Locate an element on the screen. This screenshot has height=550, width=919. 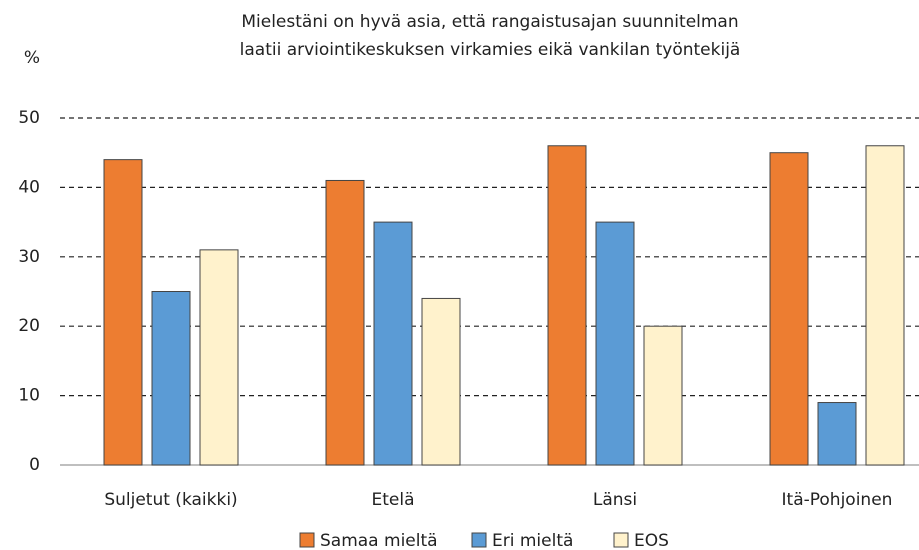
y-tick-label: 50 is located at coordinates (29, 118).